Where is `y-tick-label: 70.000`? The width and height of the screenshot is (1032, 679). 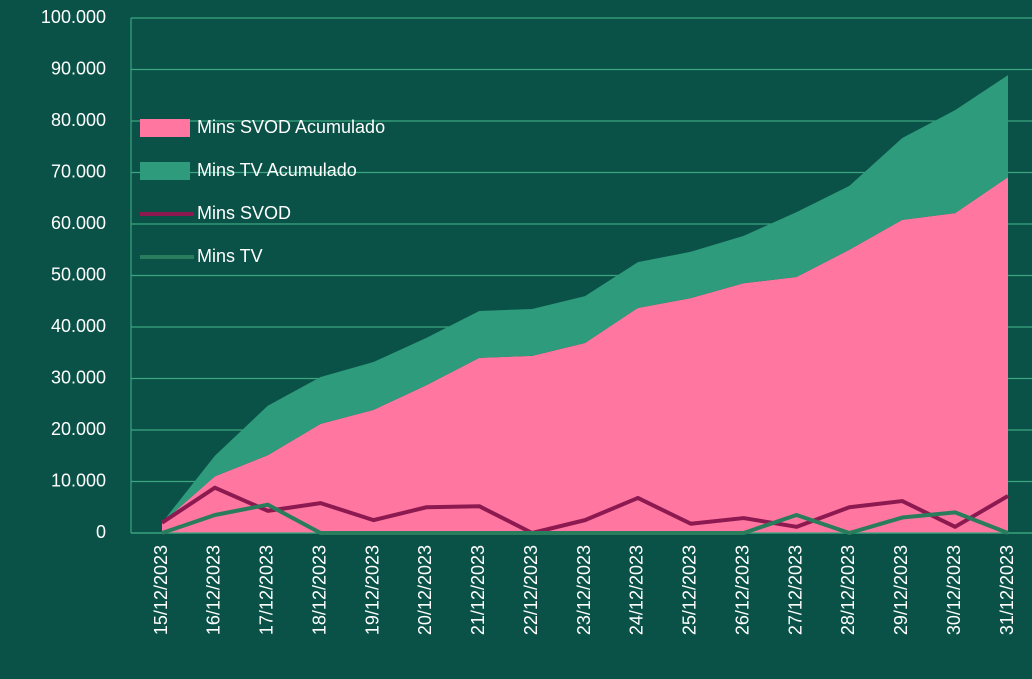 y-tick-label: 70.000 is located at coordinates (78, 171).